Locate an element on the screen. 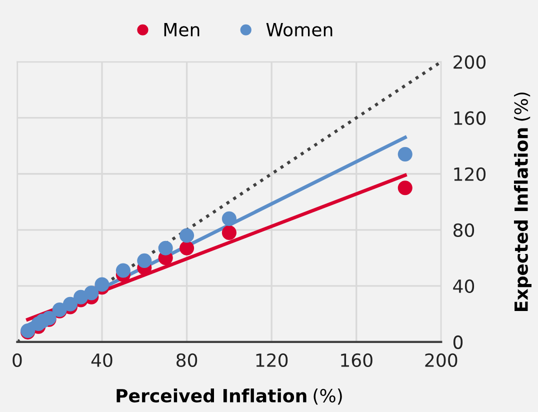  x-tick-label: 0 is located at coordinates (17, 360).